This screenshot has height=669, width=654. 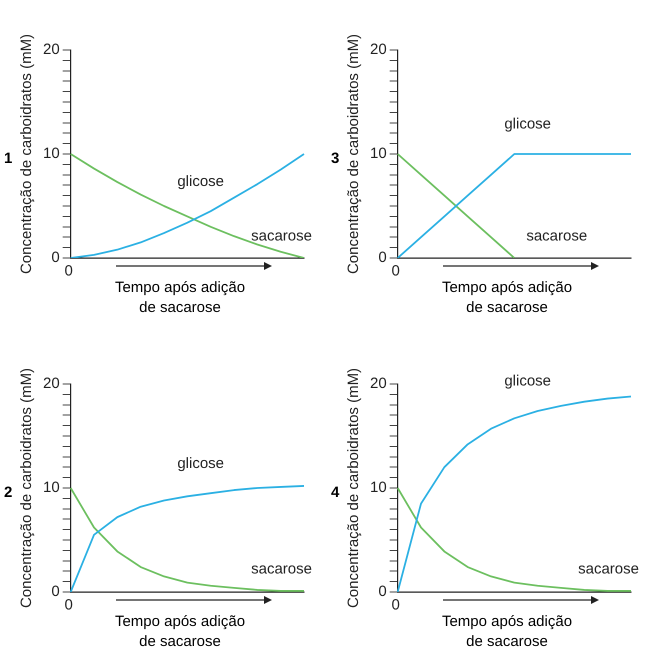 What do you see at coordinates (335, 492) in the screenshot?
I see `text: 4` at bounding box center [335, 492].